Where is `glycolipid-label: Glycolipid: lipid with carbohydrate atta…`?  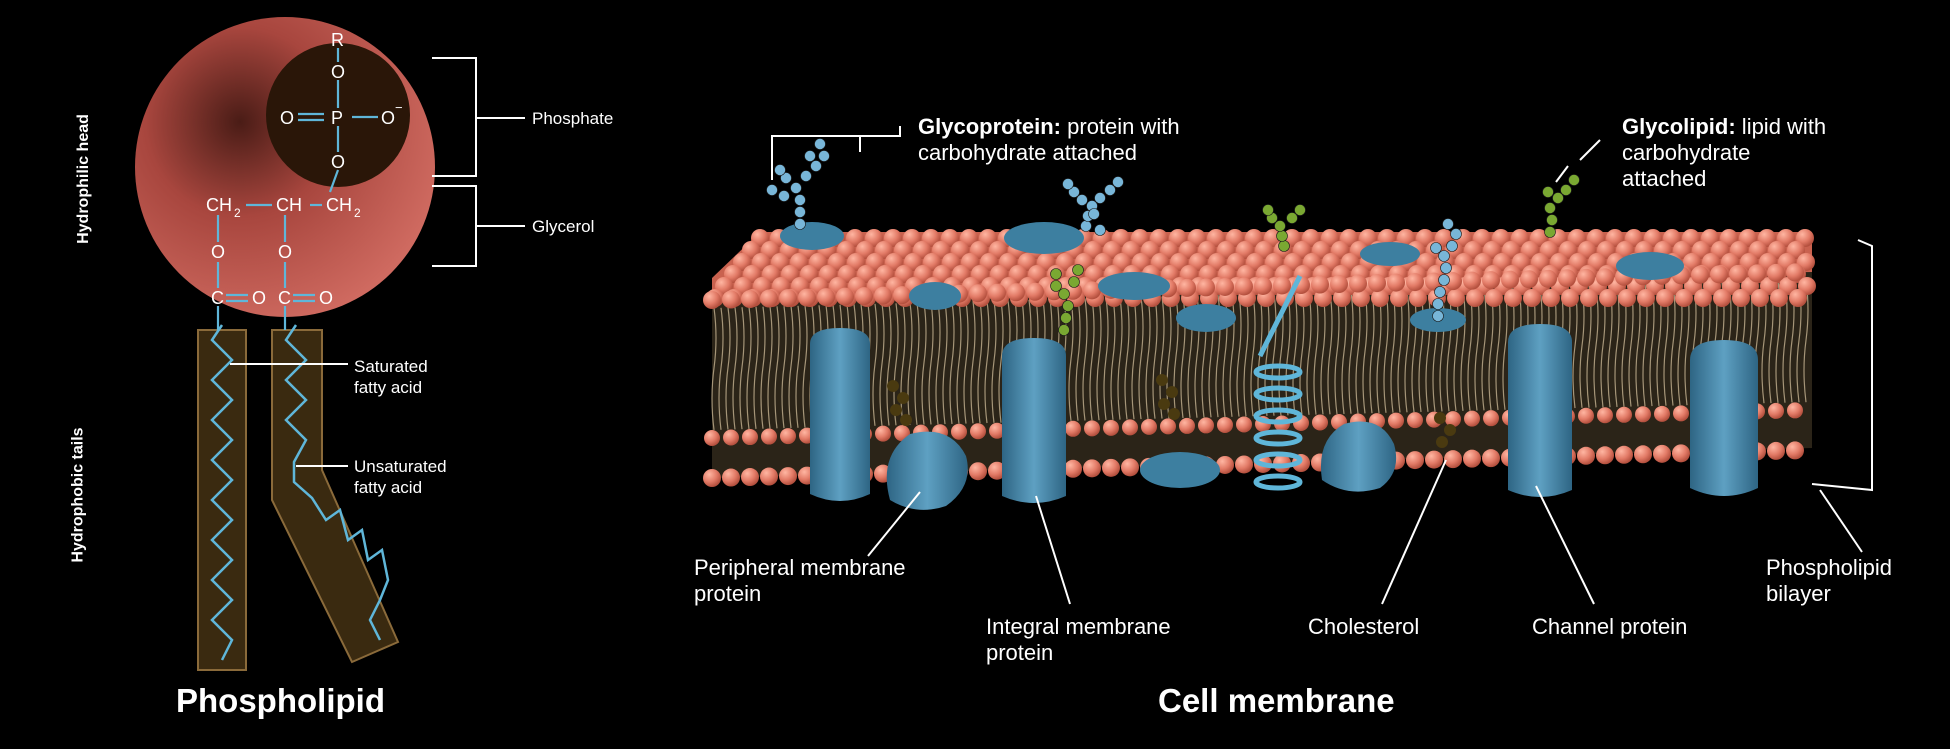
glycolipid-label: Glycolipid: lipid with carbohydrate atta… is located at coordinates (1724, 153).